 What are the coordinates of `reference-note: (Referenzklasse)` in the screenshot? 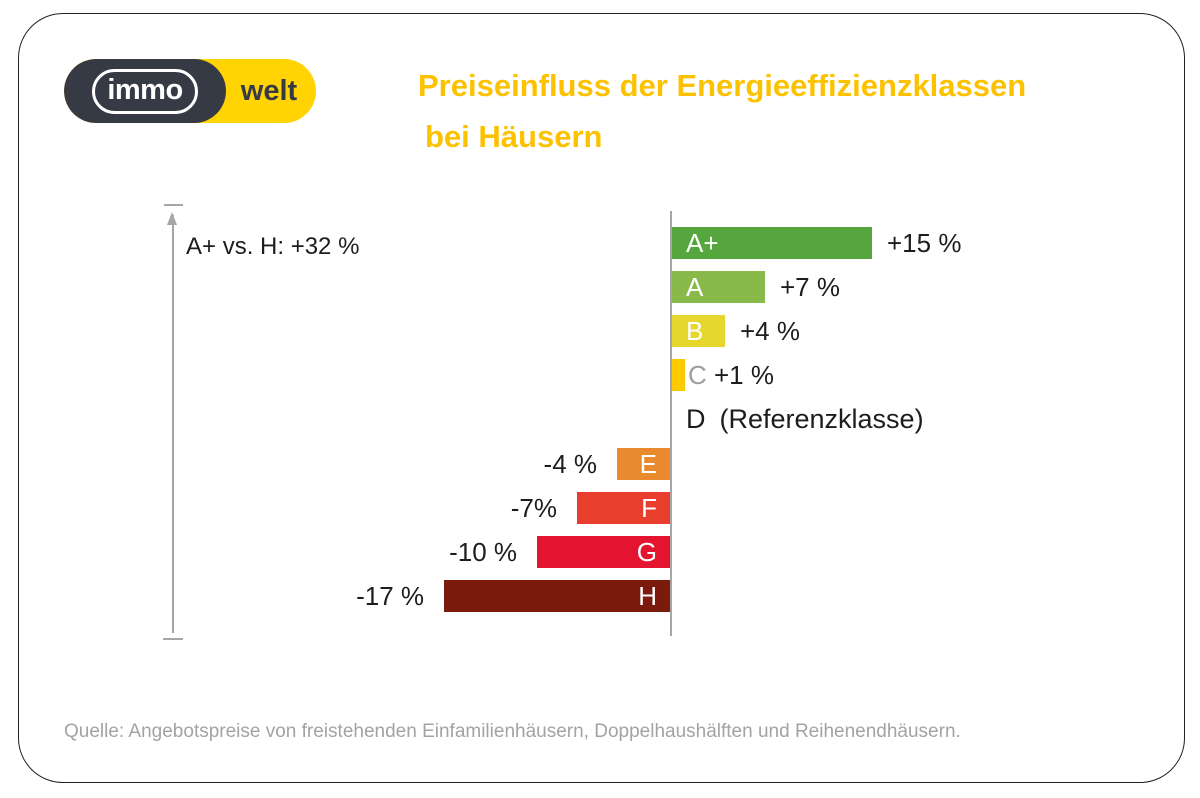 It's located at (821, 418).